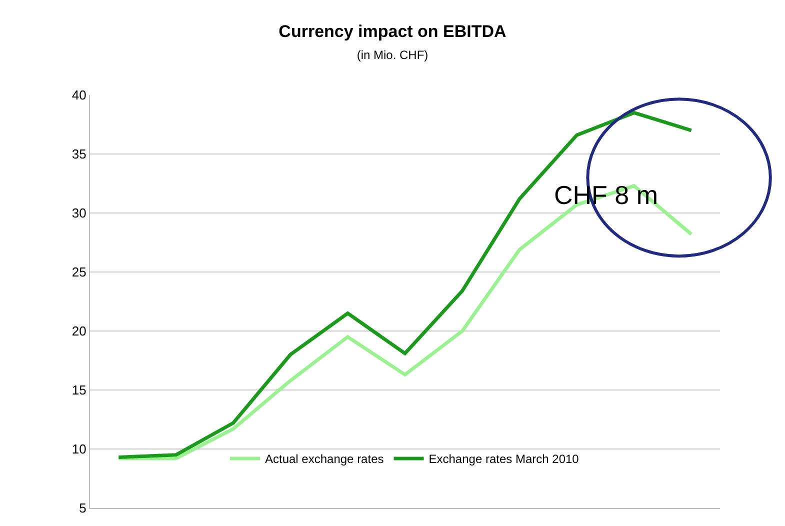 Image resolution: width=785 pixels, height=526 pixels. What do you see at coordinates (79, 331) in the screenshot?
I see `y-tick-label: 20` at bounding box center [79, 331].